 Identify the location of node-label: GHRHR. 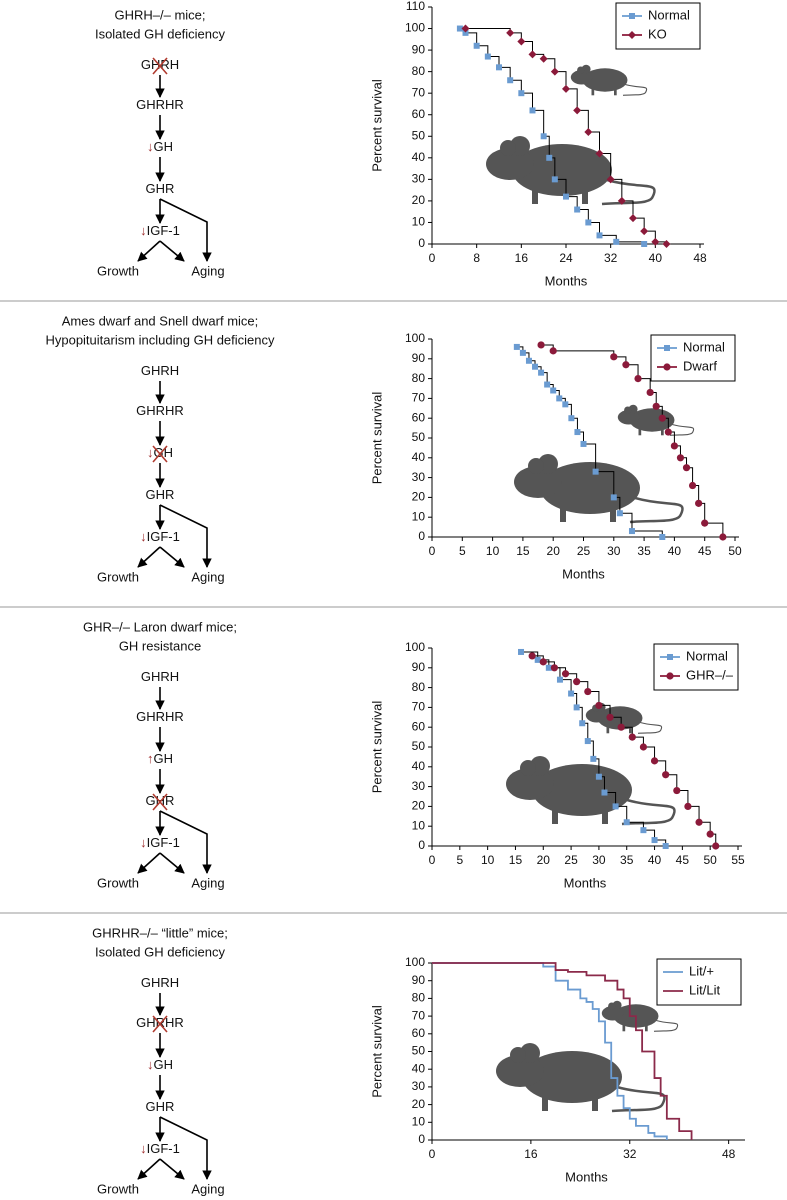
(160, 410).